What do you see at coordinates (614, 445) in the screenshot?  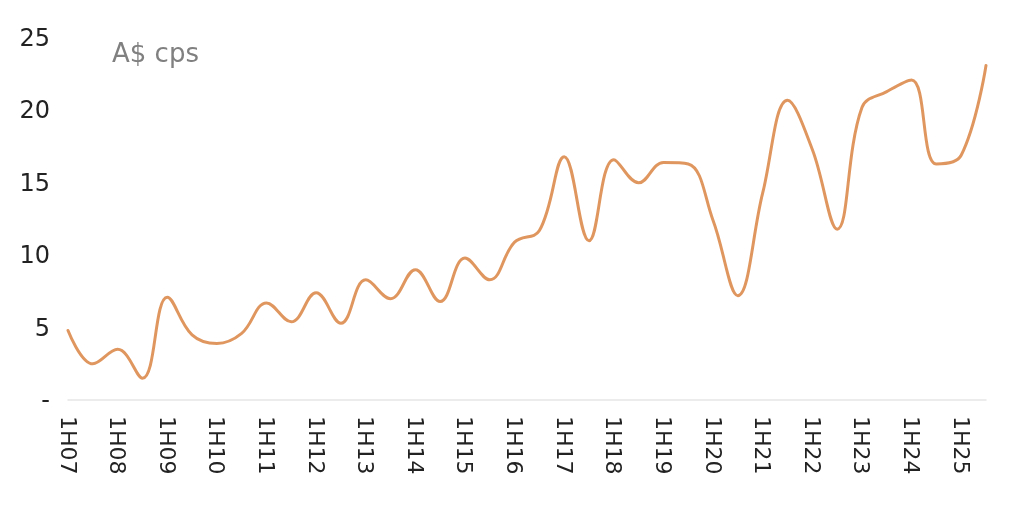 I see `x-tick-label: 1H18` at bounding box center [614, 445].